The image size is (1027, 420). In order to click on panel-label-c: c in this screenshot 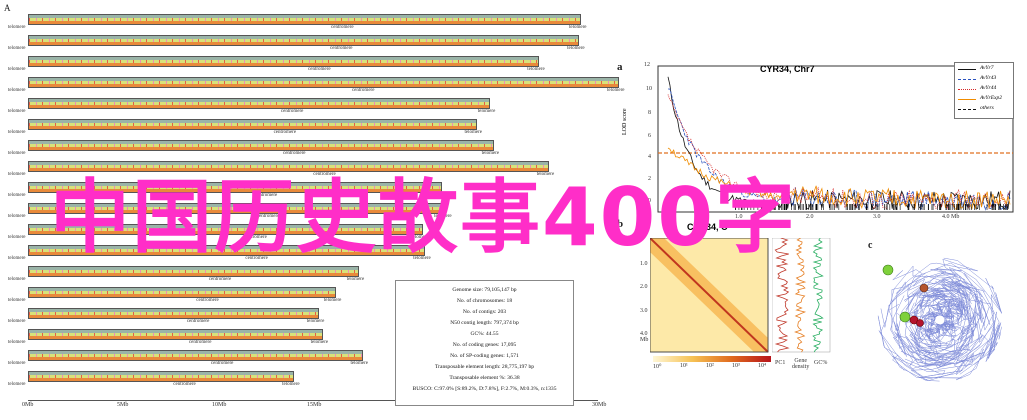, I will do `click(870, 245)`.